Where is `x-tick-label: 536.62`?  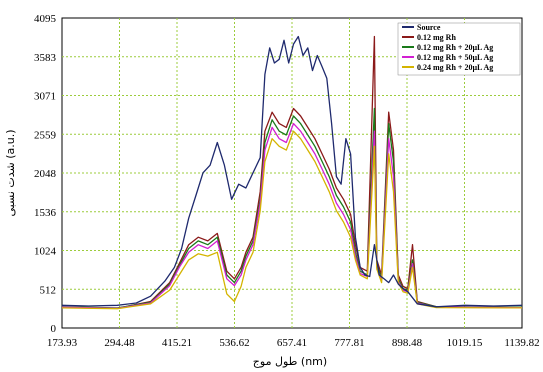
x-tick-label: 536.62 is located at coordinates (234, 343).